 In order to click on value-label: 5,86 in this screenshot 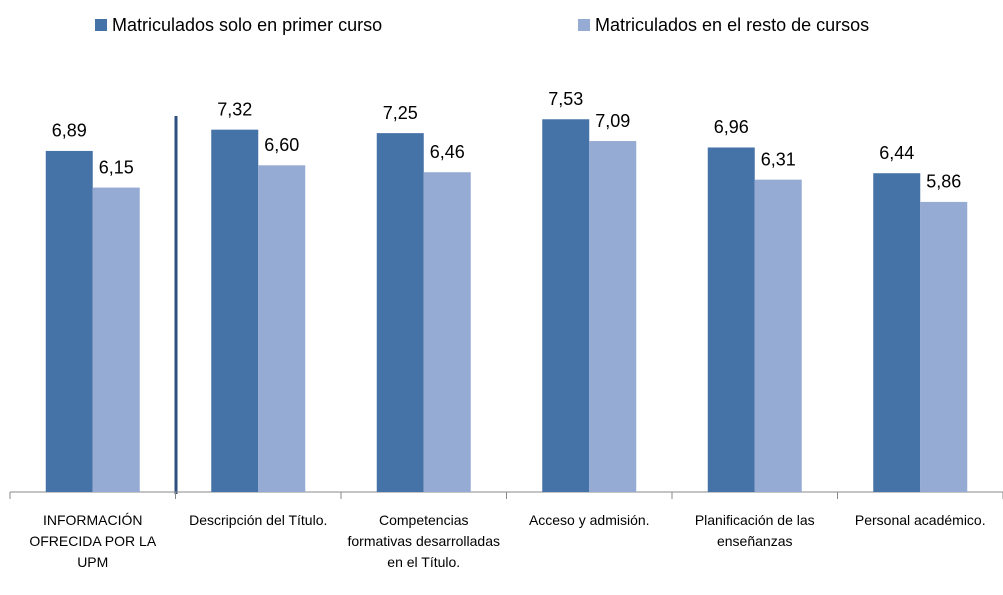, I will do `click(943, 182)`.